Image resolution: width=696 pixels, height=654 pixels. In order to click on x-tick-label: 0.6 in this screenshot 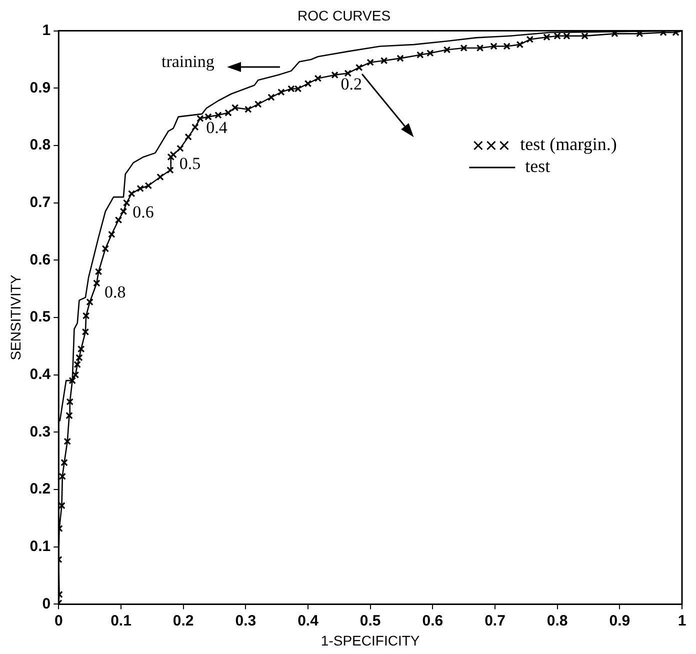, I will do `click(433, 621)`.